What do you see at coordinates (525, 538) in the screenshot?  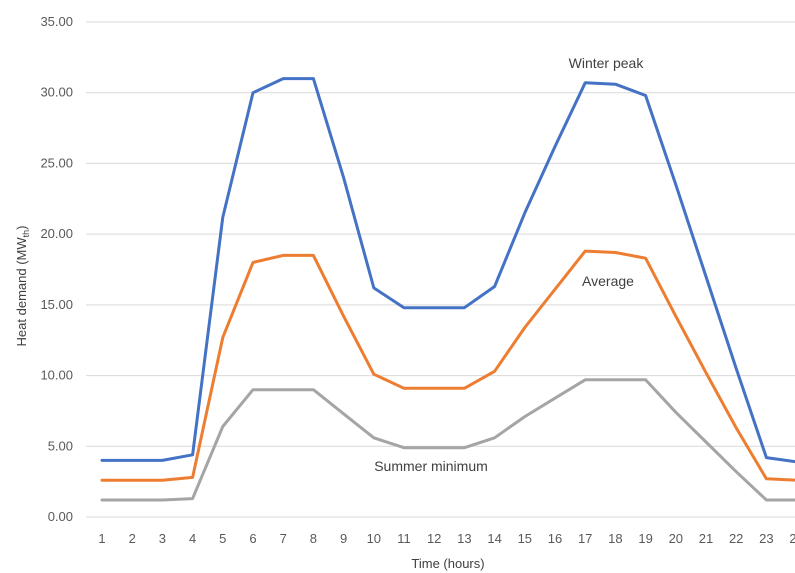 I see `x-tick-label: 15` at bounding box center [525, 538].